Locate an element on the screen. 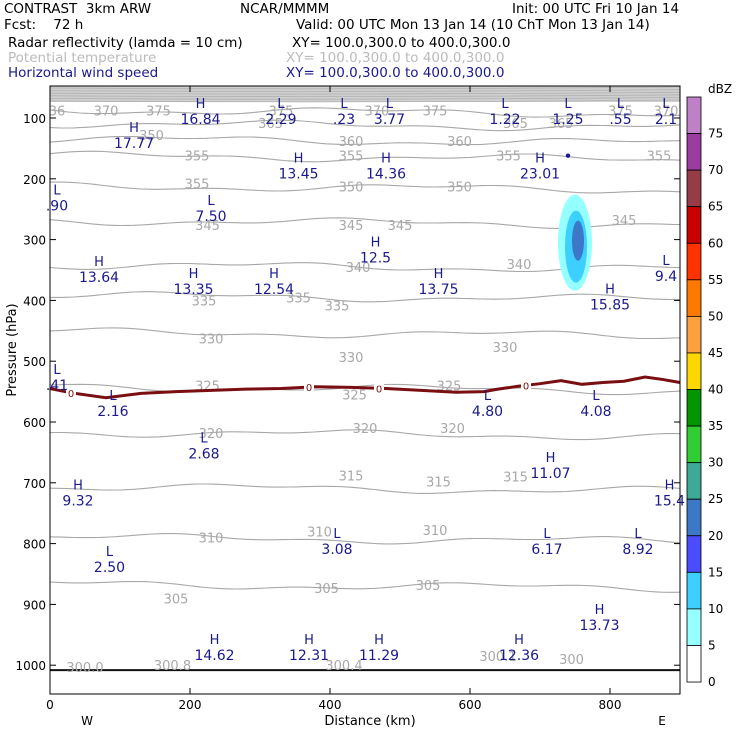 The width and height of the screenshot is (740, 740). y-tick-label: 800 is located at coordinates (34, 545).